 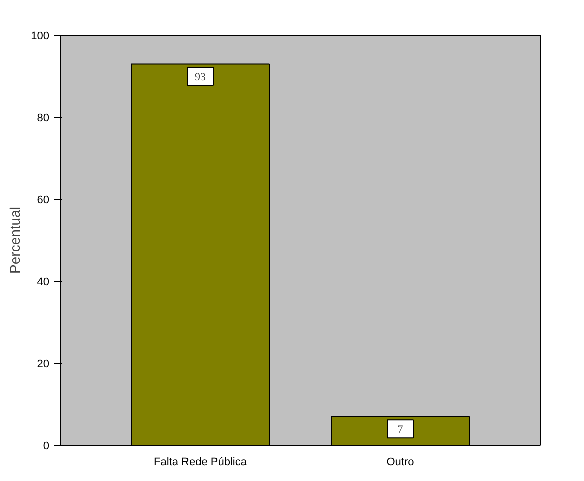 I want to click on y-axis-title: Percentual, so click(x=15, y=240).